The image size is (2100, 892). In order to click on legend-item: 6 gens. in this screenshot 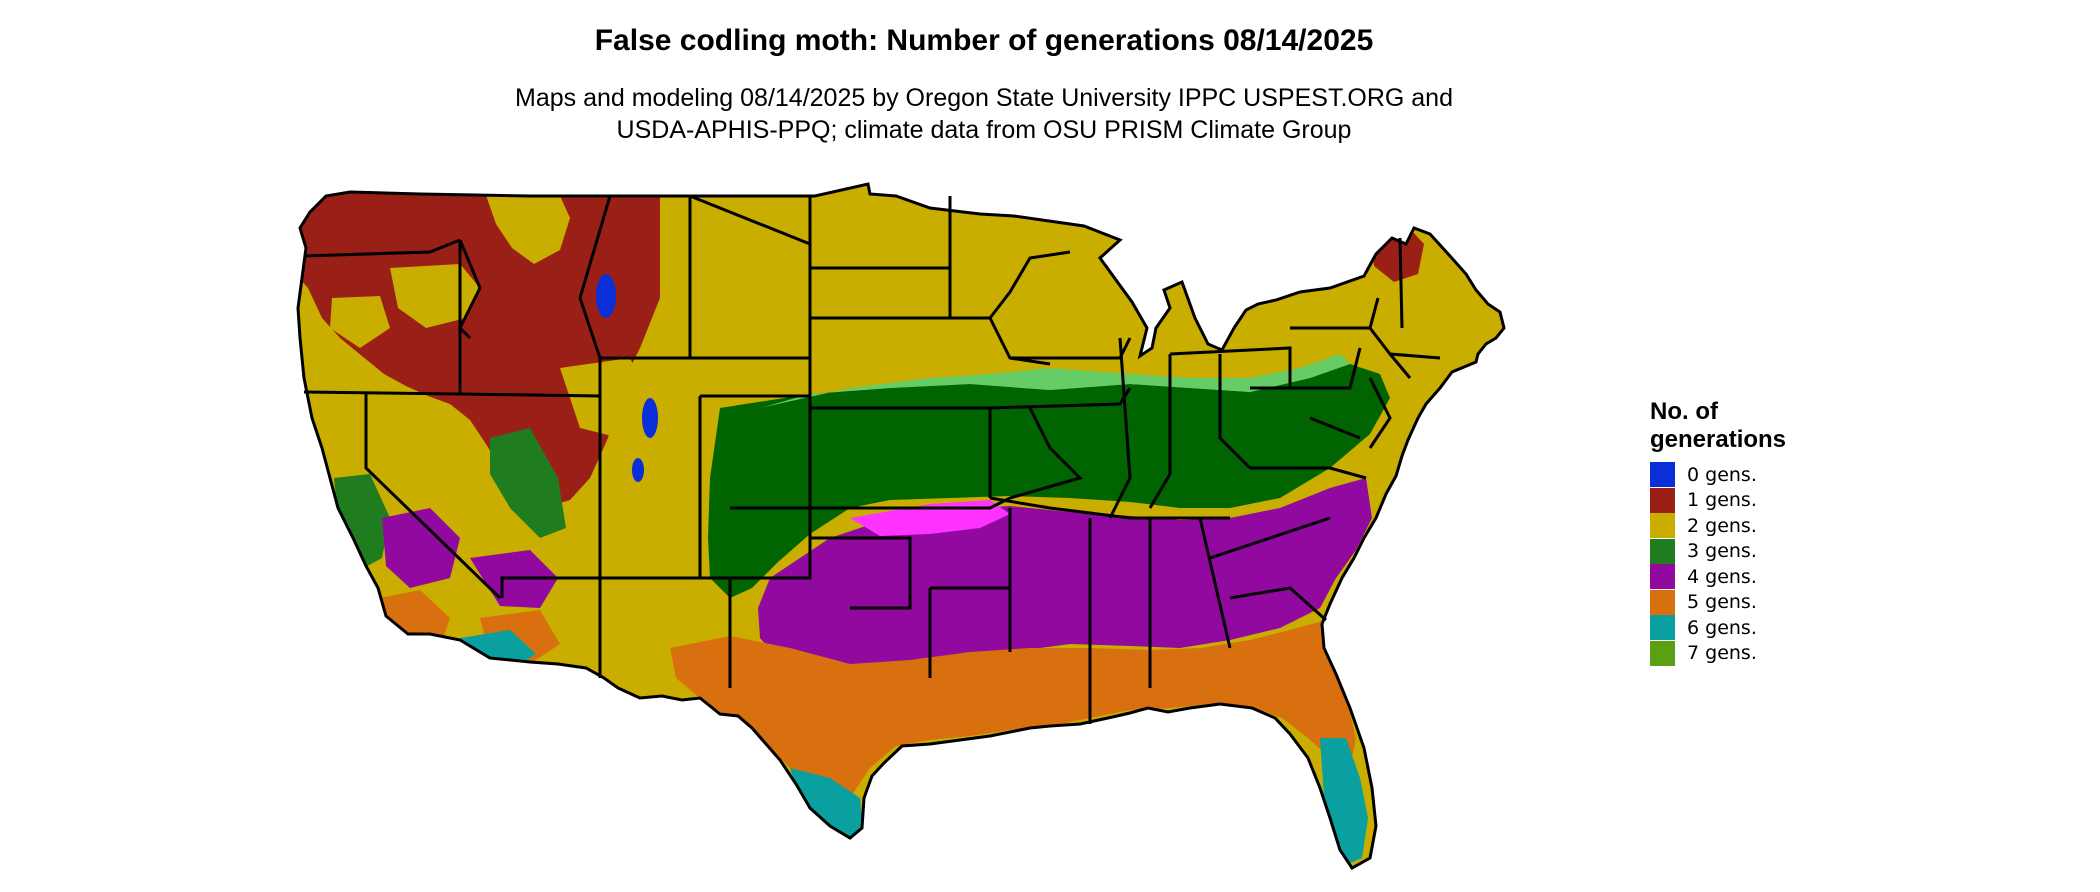, I will do `click(1780, 628)`.